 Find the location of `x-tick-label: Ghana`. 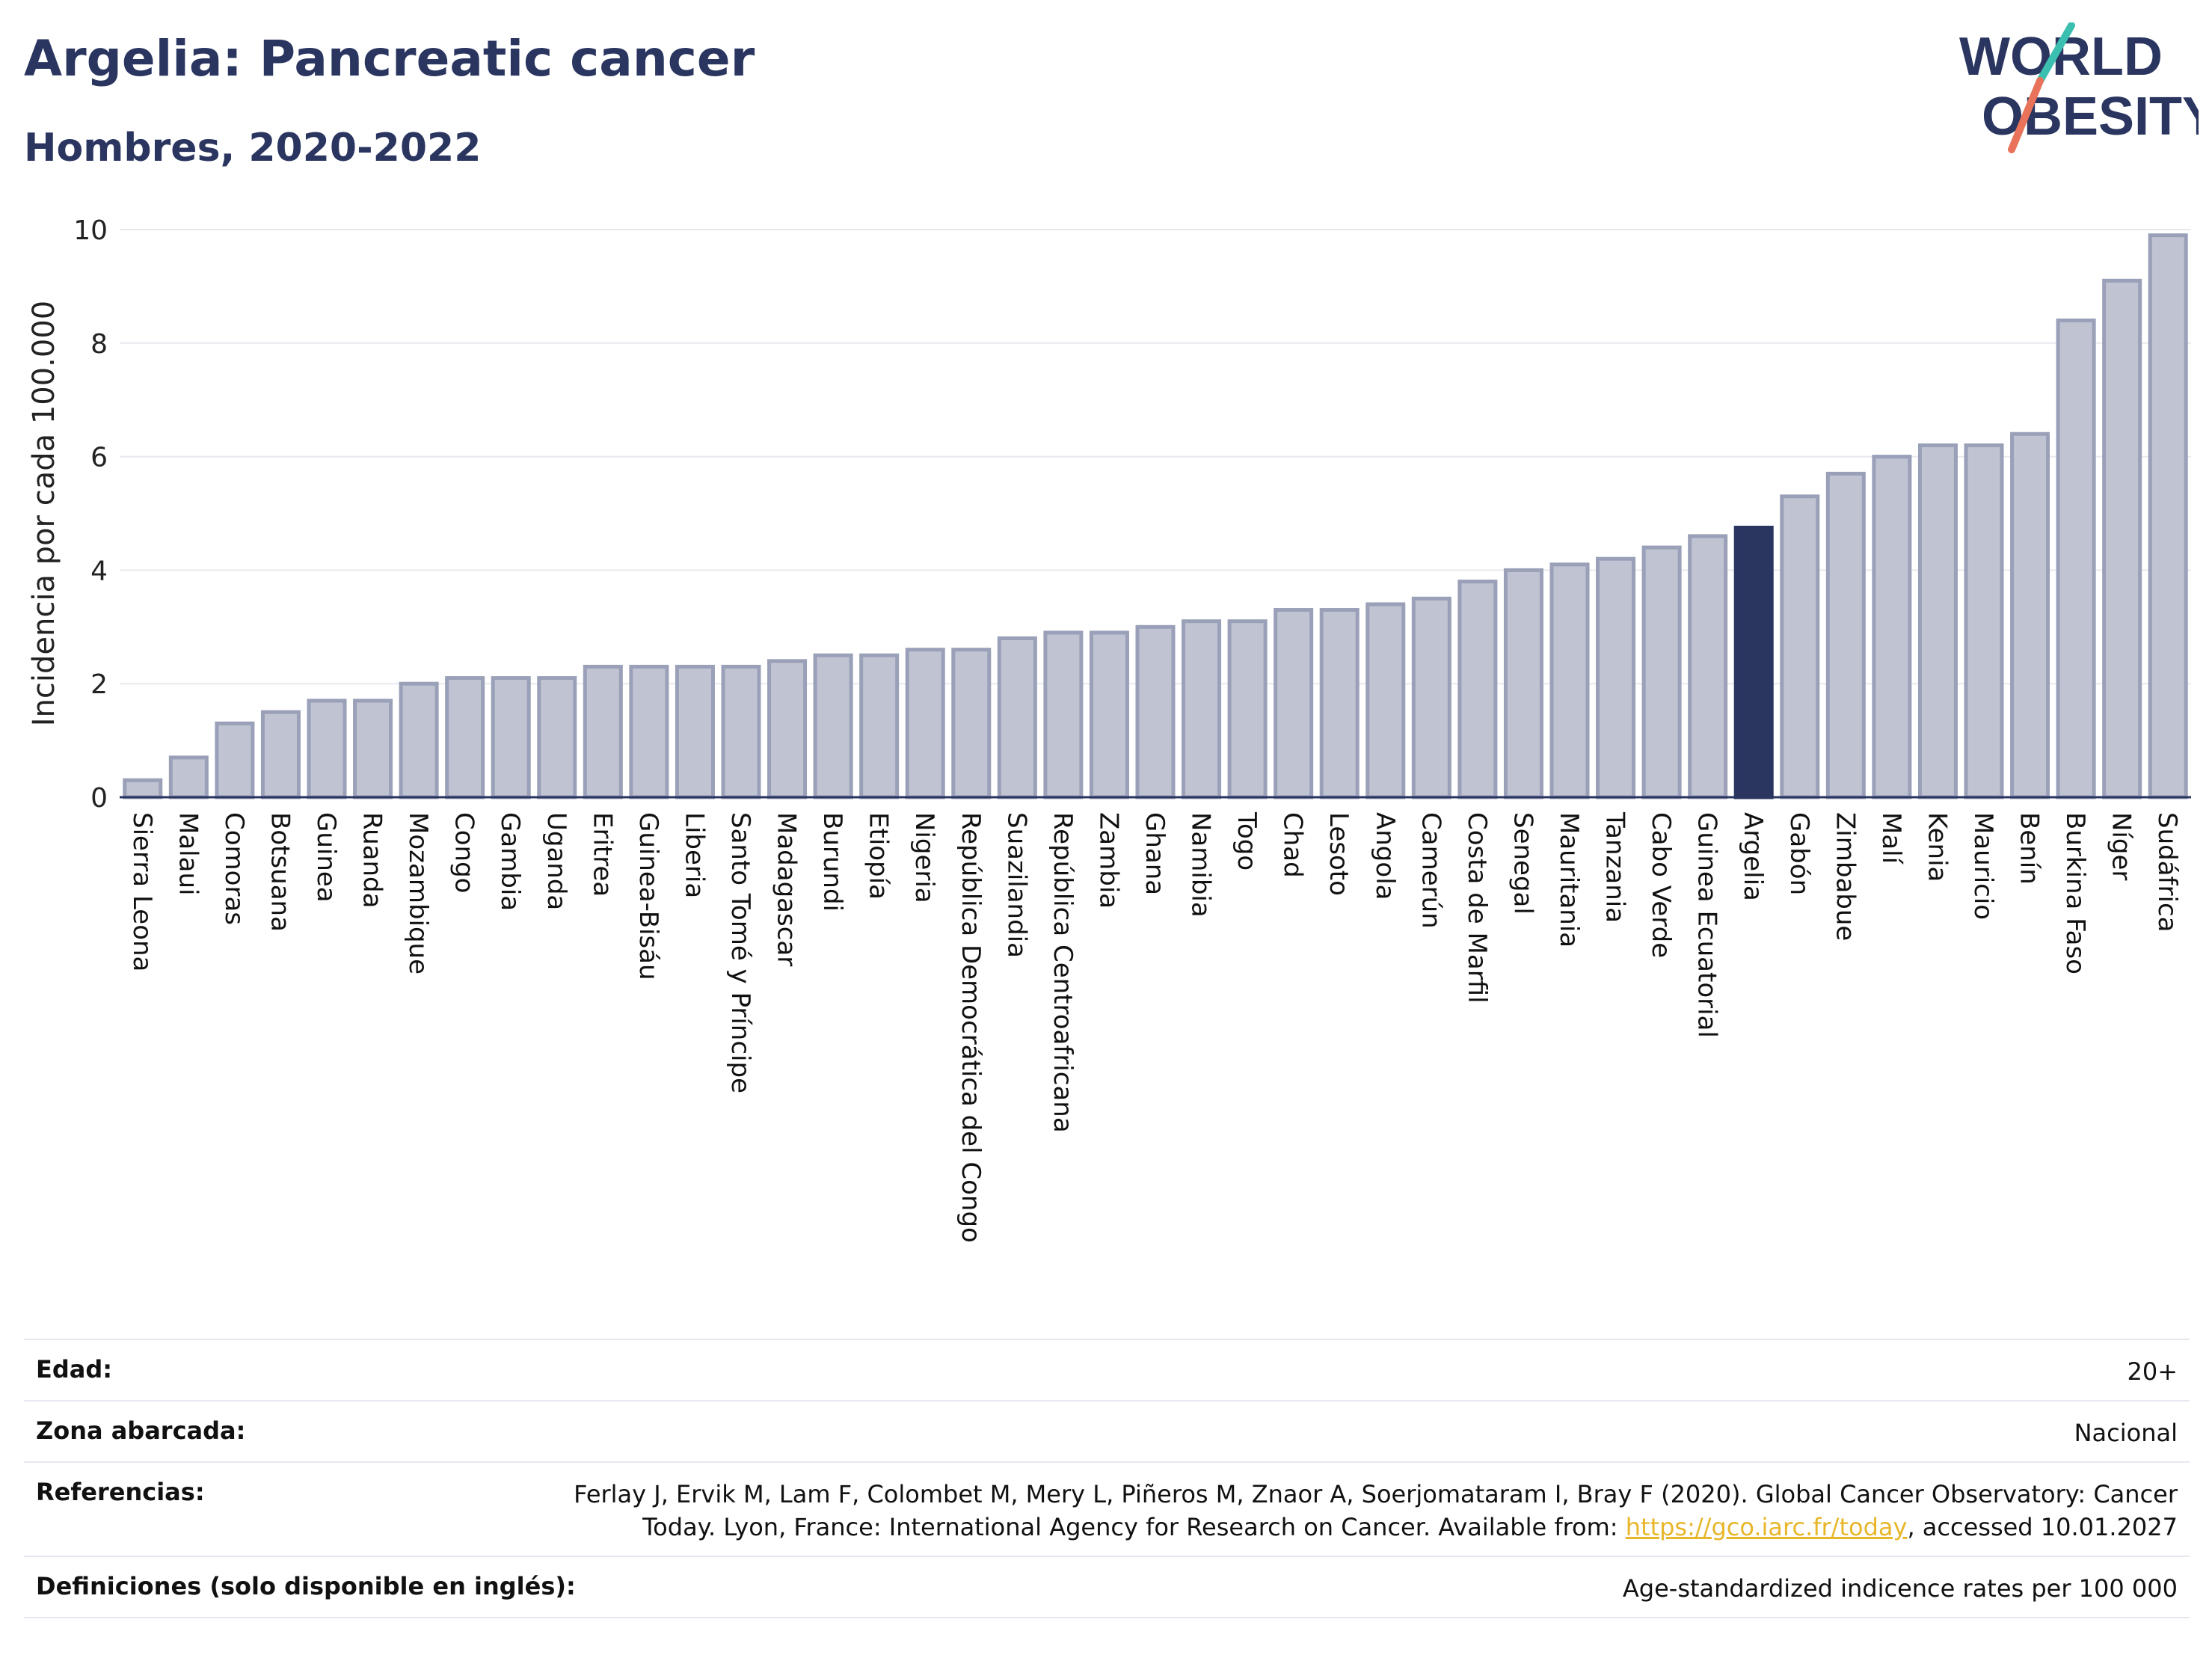

x-tick-label: Ghana is located at coordinates (1155, 853).